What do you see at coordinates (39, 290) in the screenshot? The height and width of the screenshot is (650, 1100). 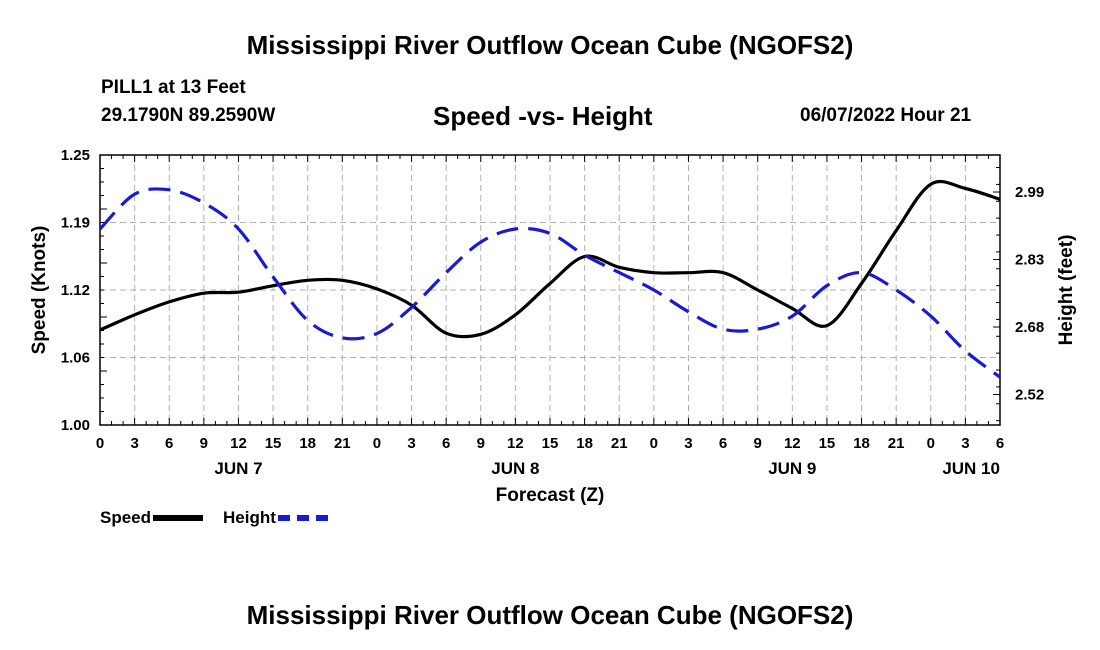 I see `y-axis-label-left: Speed (Knots)` at bounding box center [39, 290].